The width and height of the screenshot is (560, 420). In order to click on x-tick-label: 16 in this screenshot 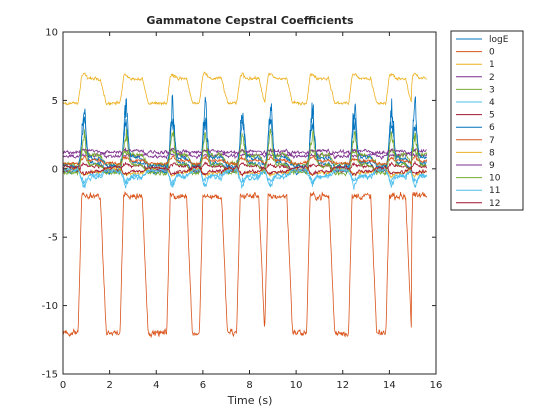, I will do `click(436, 385)`.